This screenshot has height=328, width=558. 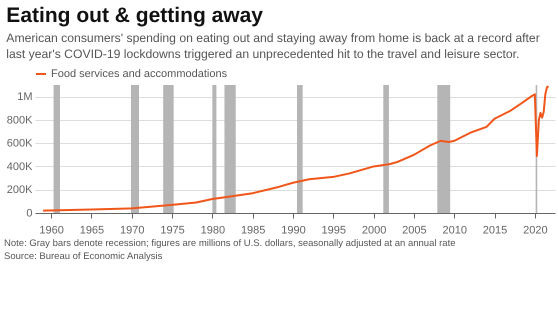 I want to click on x-tick-label: 1975, so click(x=172, y=230).